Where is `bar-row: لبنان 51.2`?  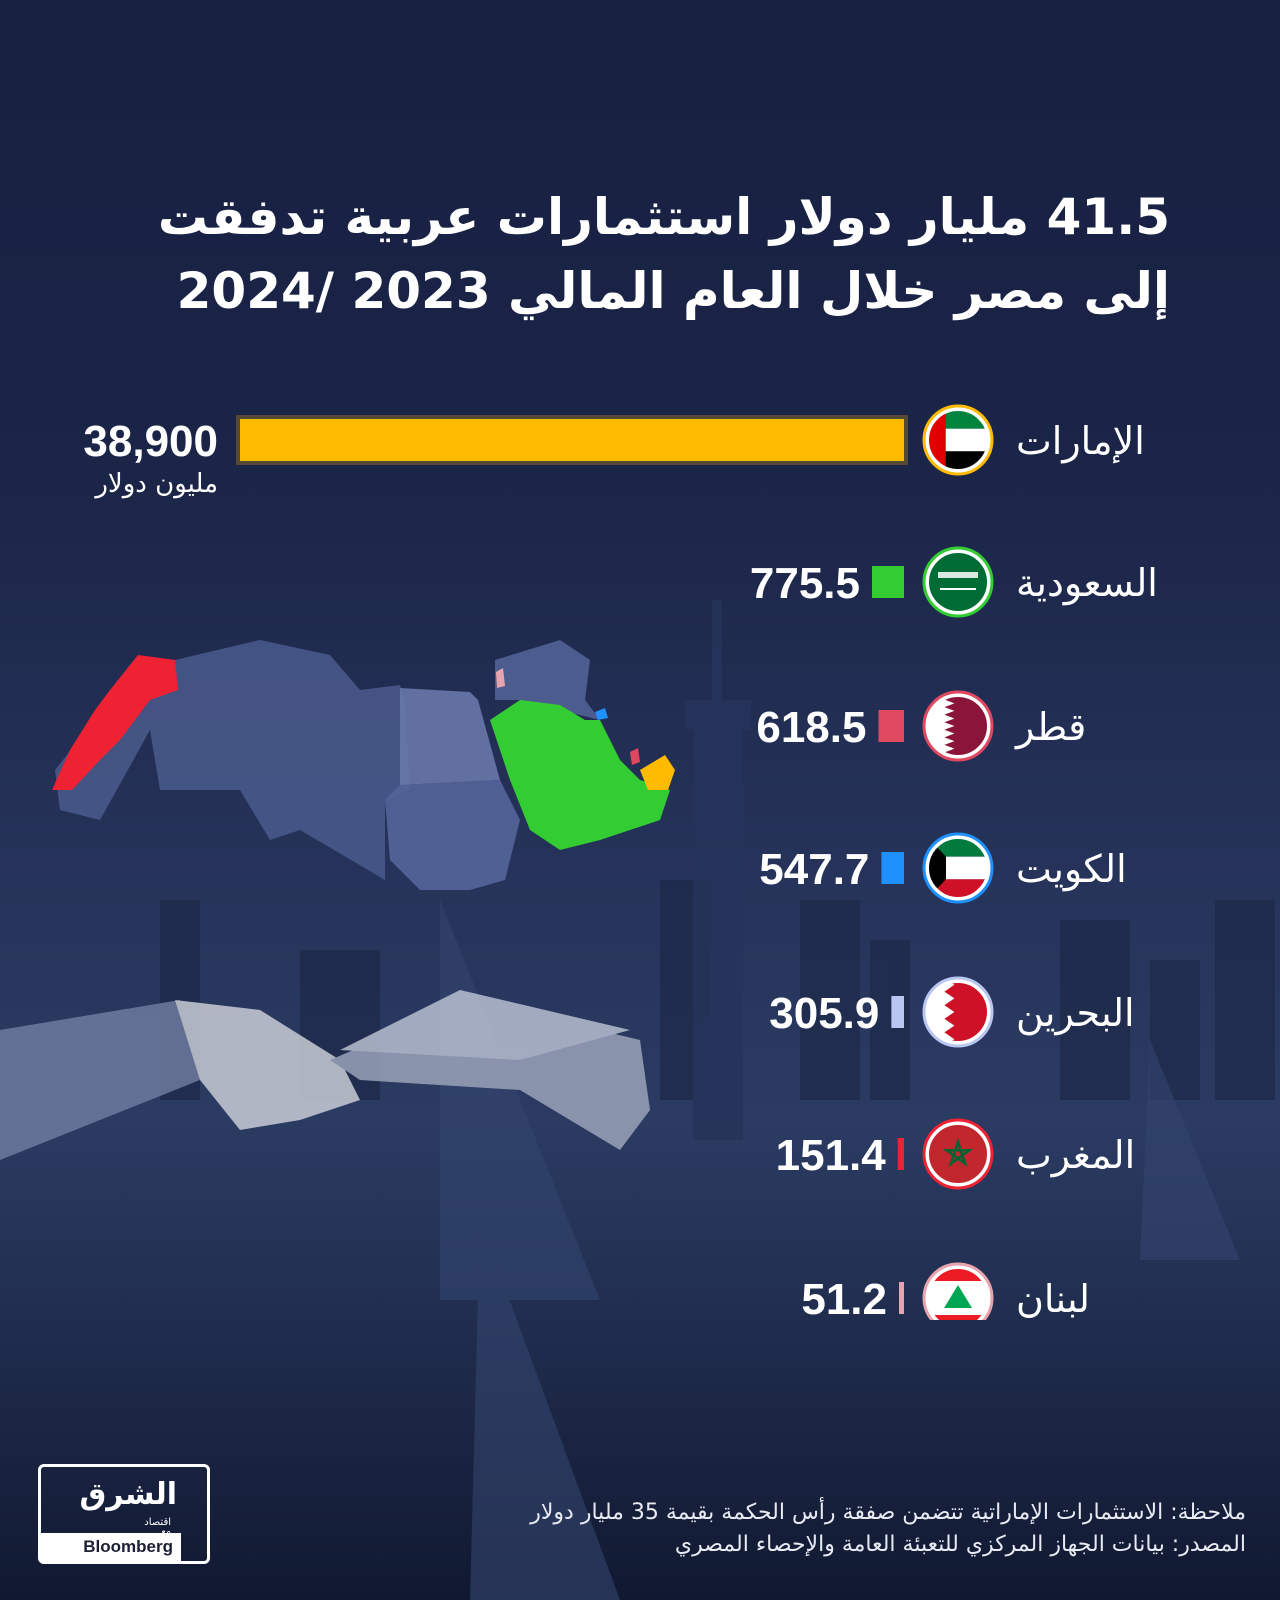 bar-row: لبنان 51.2 is located at coordinates (945, 1291).